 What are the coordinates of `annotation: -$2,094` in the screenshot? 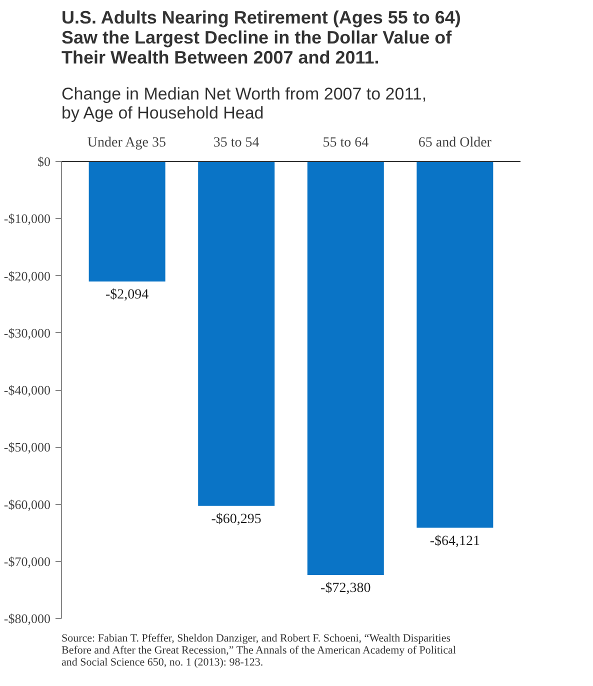 It's located at (127, 294).